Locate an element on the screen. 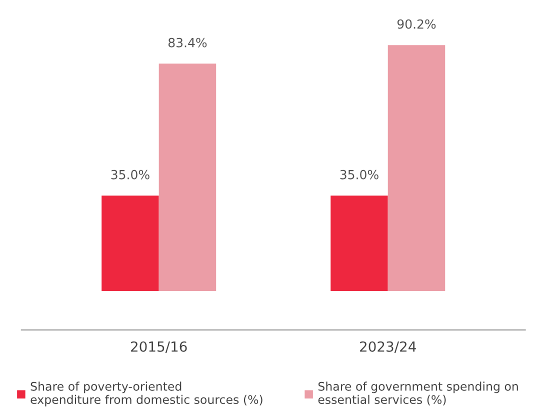  x-tick-label: 2015/16 is located at coordinates (159, 347).